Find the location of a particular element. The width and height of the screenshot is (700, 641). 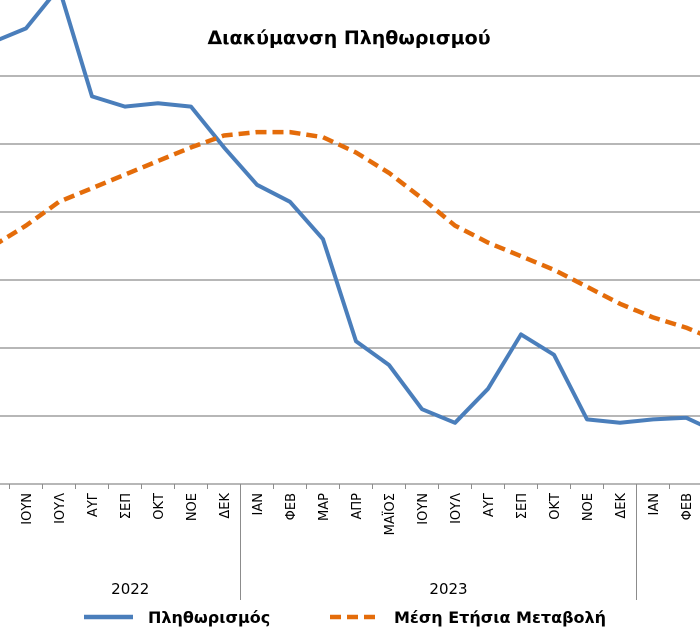

x-tick-label: ΑΠΡ is located at coordinates (357, 506).